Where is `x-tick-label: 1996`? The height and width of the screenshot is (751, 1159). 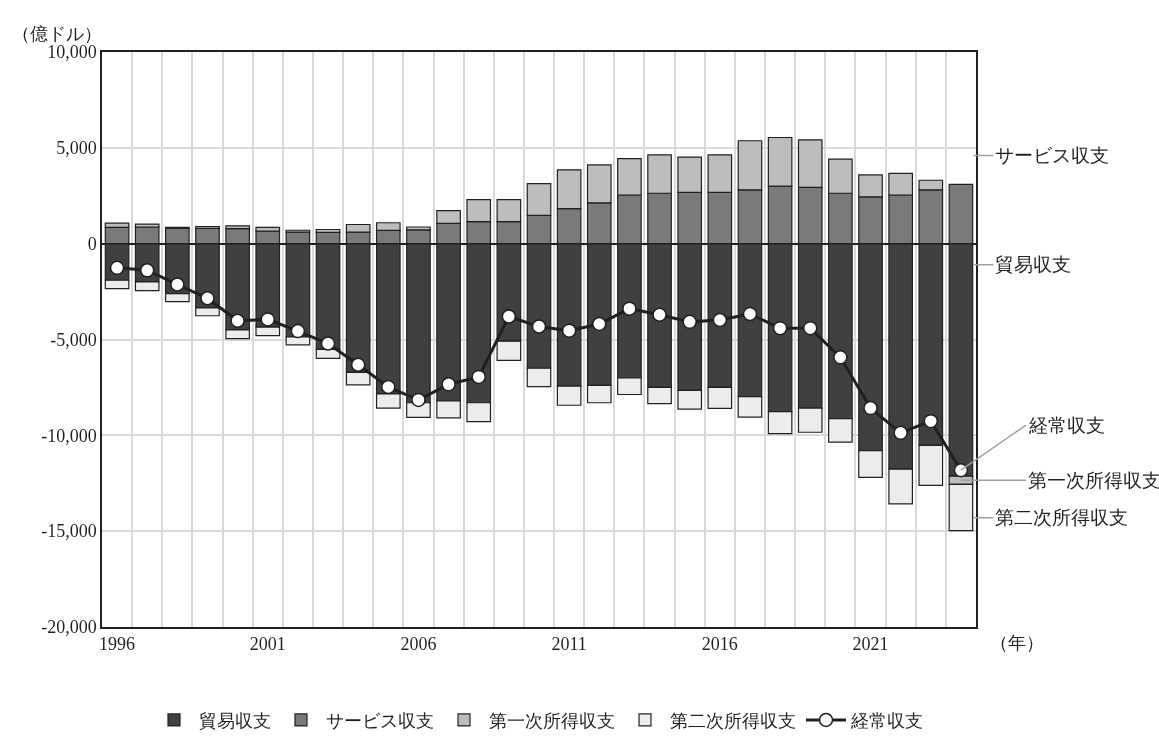 x-tick-label: 1996 is located at coordinates (117, 644).